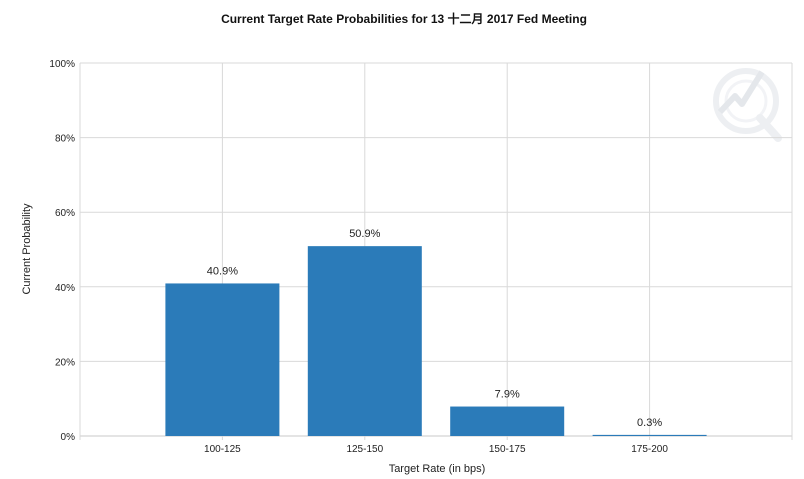 The image size is (804, 479). I want to click on y-axis-label: Current Probability, so click(27, 249).